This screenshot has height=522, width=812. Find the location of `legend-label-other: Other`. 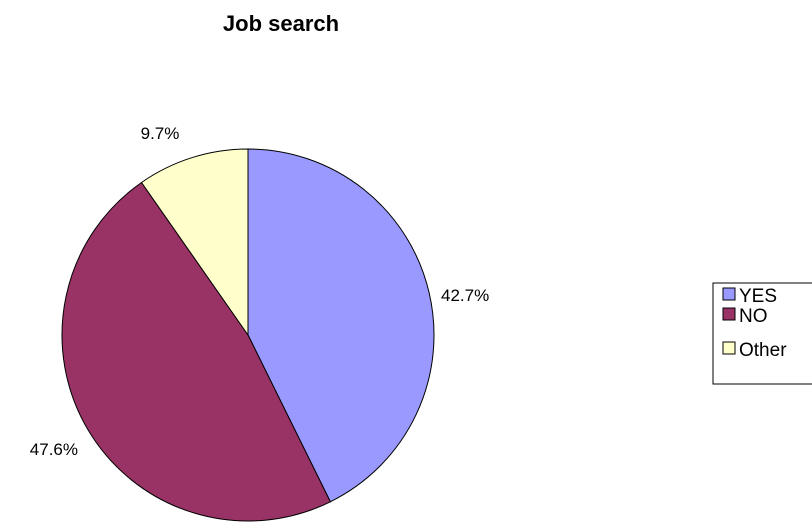

legend-label-other: Other is located at coordinates (763, 350).